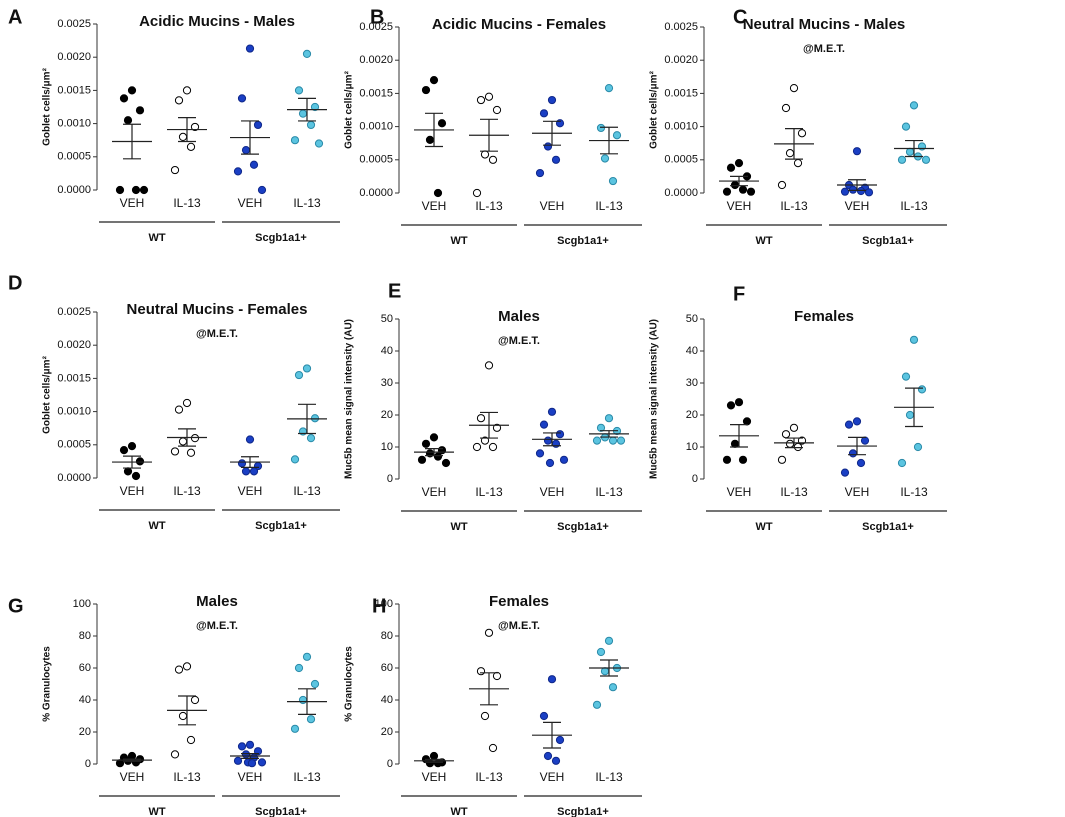 Image resolution: width=1065 pixels, height=817 pixels. What do you see at coordinates (681, 127) in the screenshot?
I see `y-tick-label: 0.0010` at bounding box center [681, 127].